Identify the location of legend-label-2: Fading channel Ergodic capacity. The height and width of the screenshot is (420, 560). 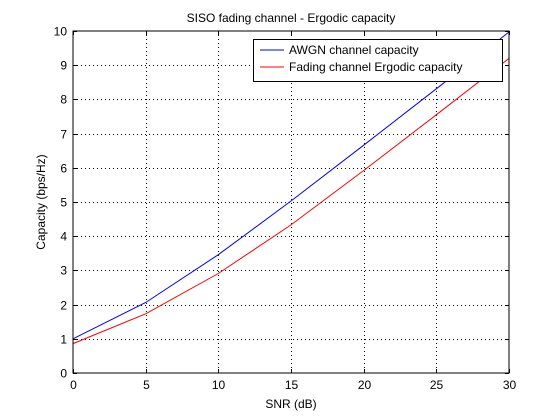
(375, 67).